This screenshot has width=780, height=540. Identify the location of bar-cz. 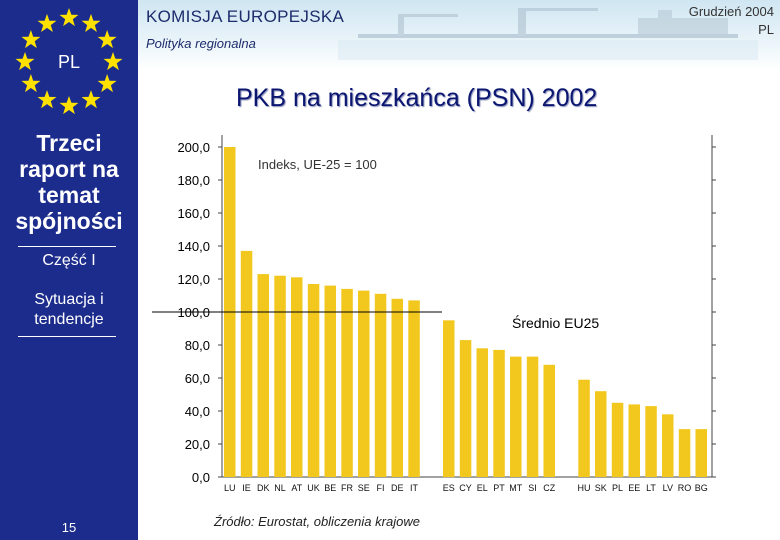
(549, 420).